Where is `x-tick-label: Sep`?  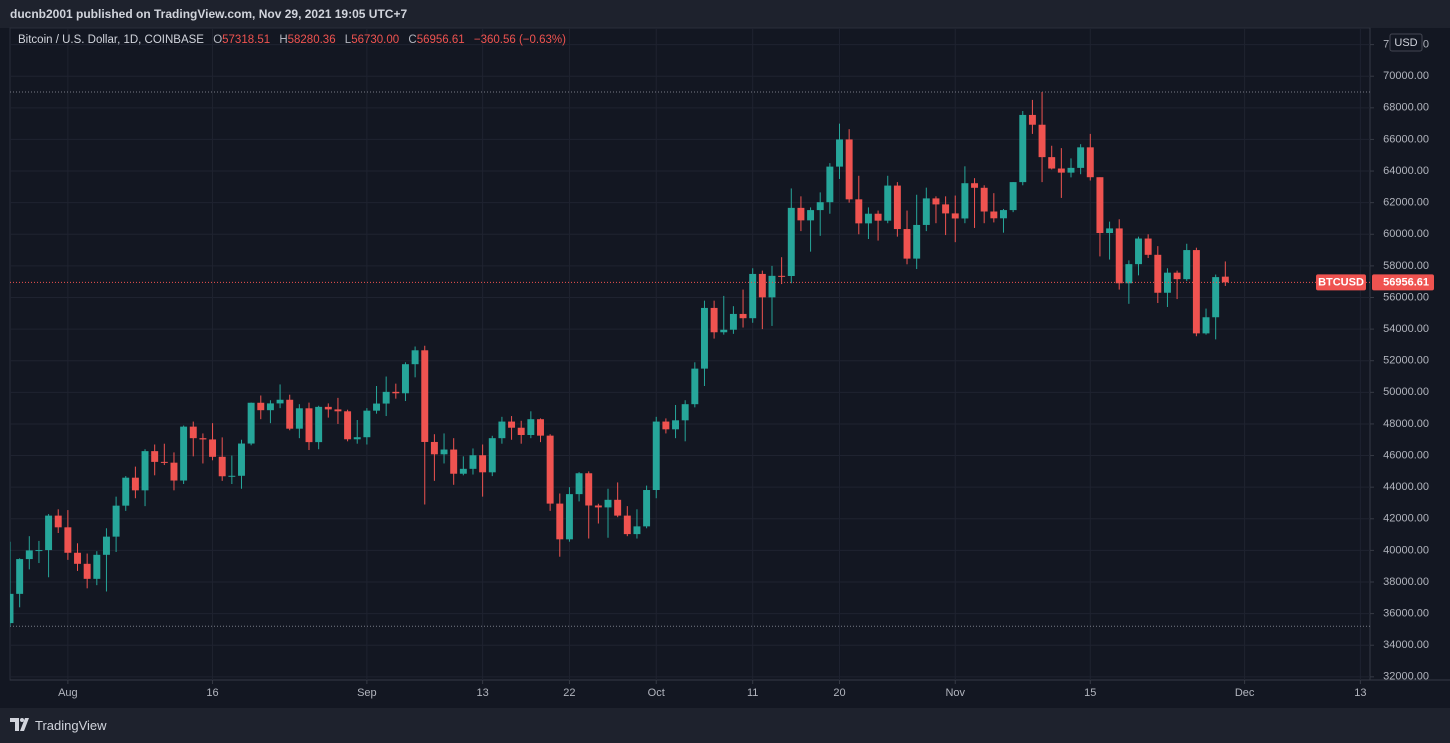
x-tick-label: Sep is located at coordinates (367, 693).